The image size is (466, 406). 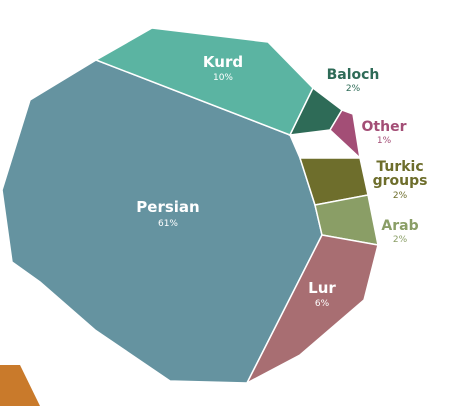 What do you see at coordinates (384, 141) in the screenshot?
I see `slice-value-other: 1%` at bounding box center [384, 141].